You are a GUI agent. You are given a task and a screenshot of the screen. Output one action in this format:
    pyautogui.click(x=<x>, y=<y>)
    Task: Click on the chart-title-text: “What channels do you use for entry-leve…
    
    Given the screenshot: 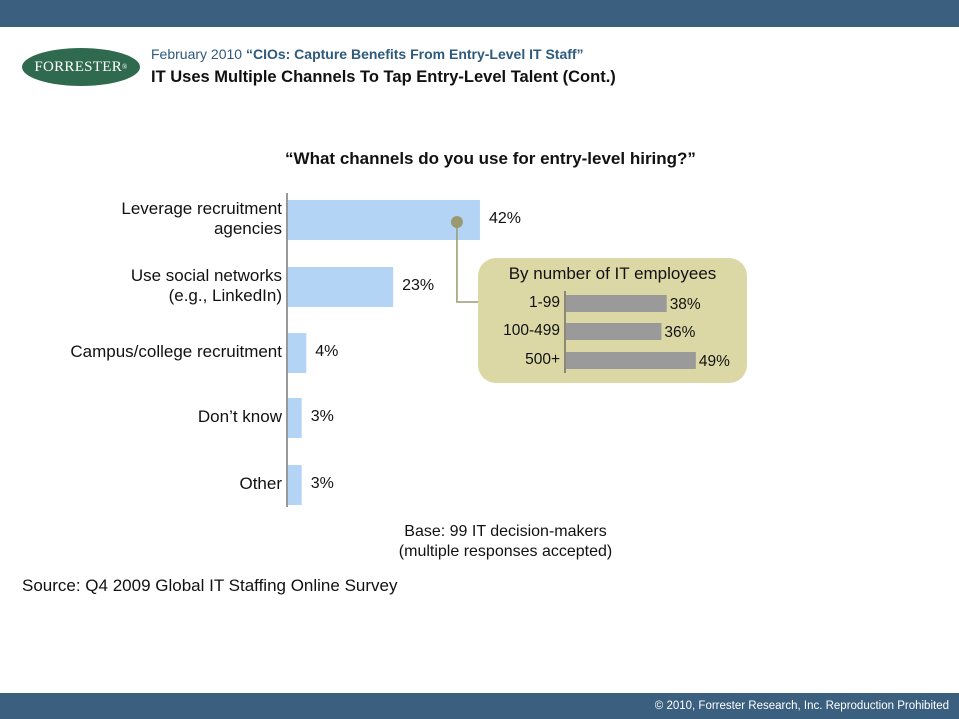 What is the action you would take?
    pyautogui.click(x=490, y=158)
    